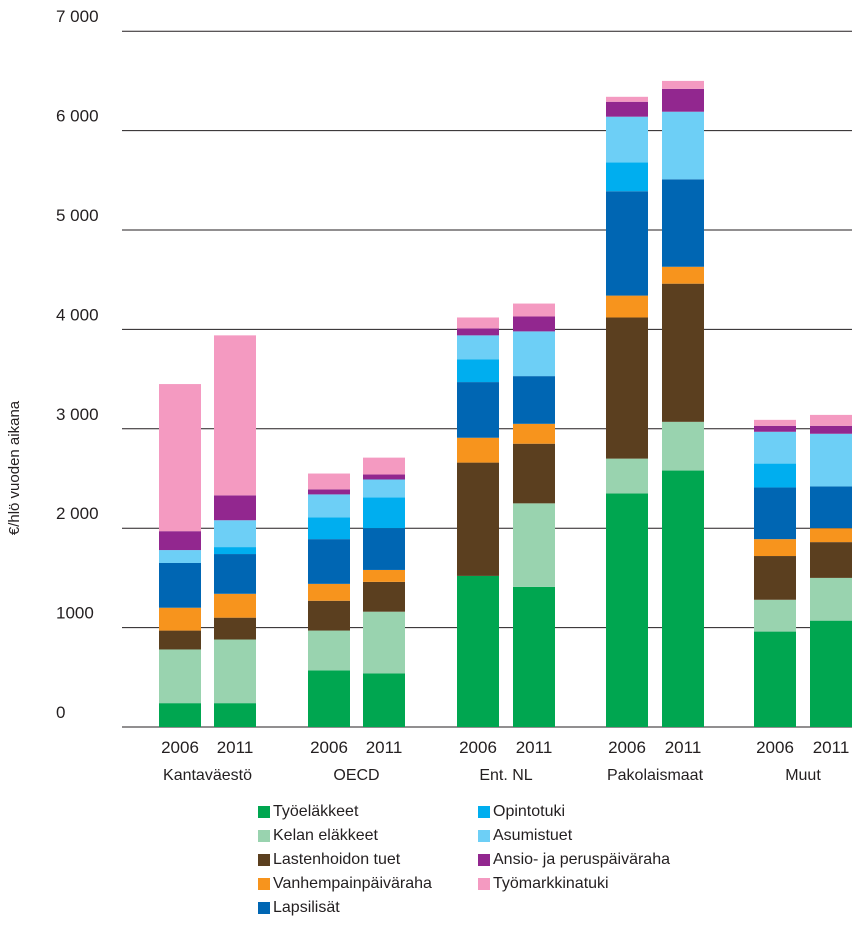 Image resolution: width=852 pixels, height=931 pixels. What do you see at coordinates (581, 859) in the screenshot?
I see `legend-label: Ansio- ja peruspäiväraha` at bounding box center [581, 859].